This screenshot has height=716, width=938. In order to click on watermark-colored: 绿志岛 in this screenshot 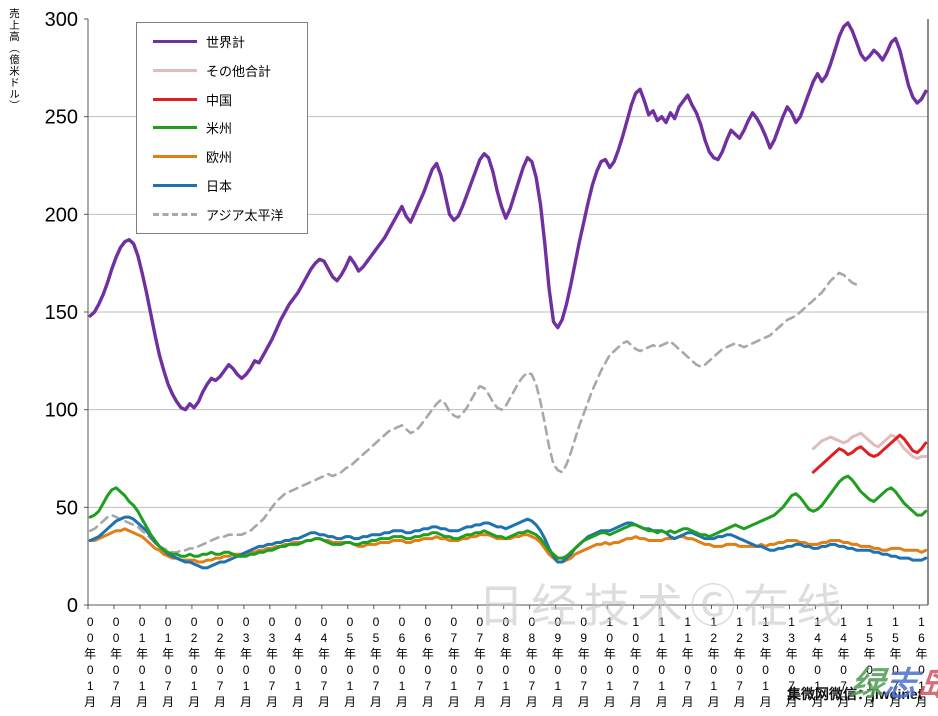, I will do `click(893, 684)`.